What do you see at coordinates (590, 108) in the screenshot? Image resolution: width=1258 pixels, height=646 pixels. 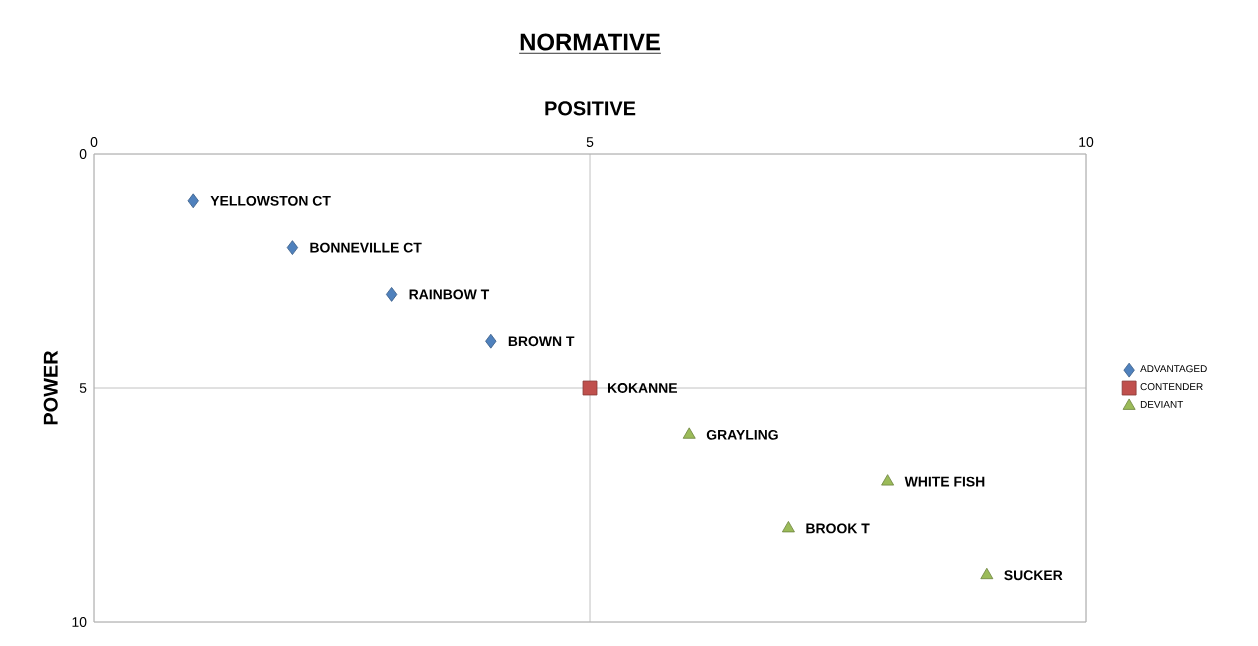 I see `x-axis-title: POSITIVE` at bounding box center [590, 108].